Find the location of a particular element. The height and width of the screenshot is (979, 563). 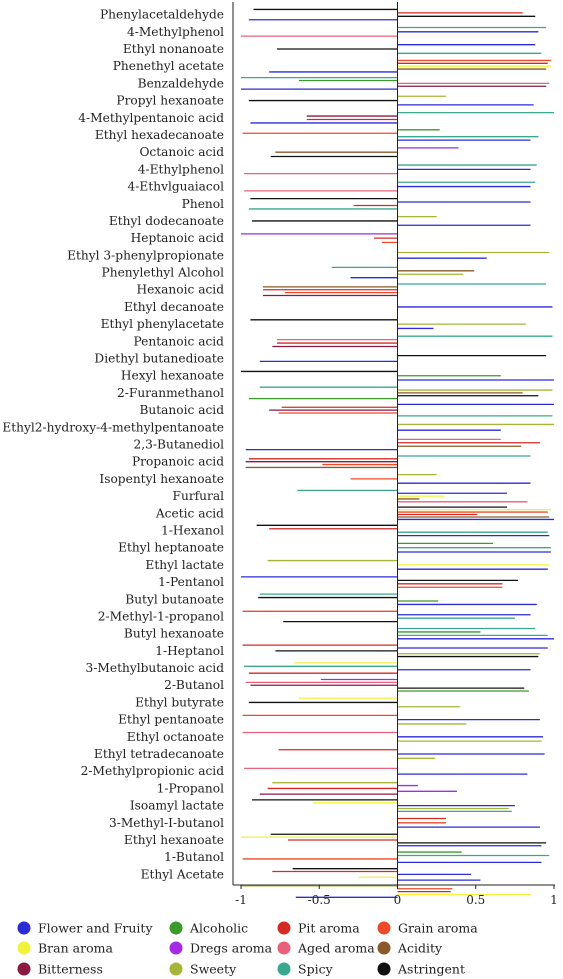

x-tick-label: 0.5 is located at coordinates (475, 900).